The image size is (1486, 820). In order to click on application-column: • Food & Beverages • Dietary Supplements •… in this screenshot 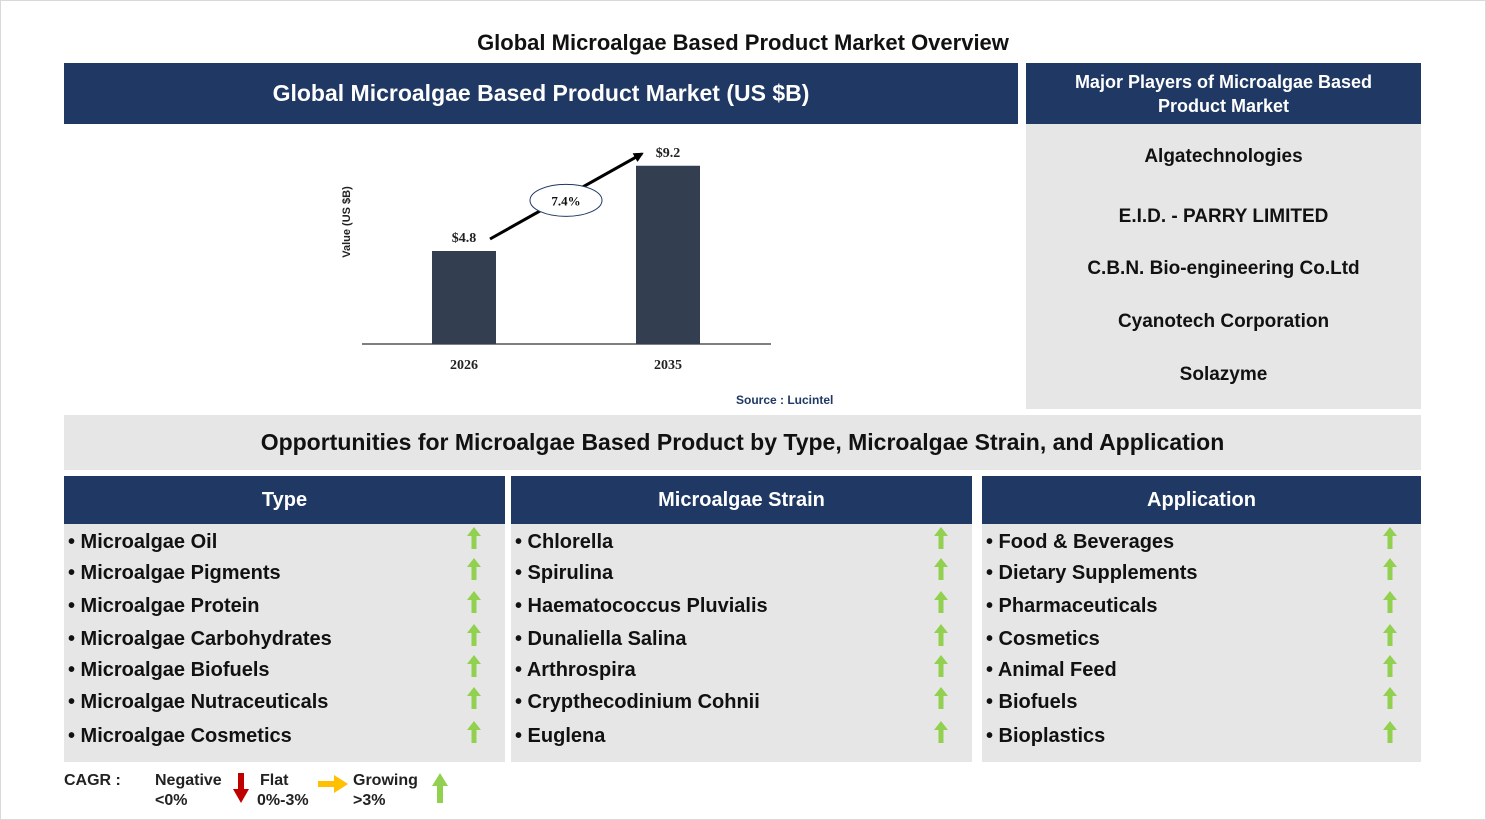, I will do `click(1201, 643)`.